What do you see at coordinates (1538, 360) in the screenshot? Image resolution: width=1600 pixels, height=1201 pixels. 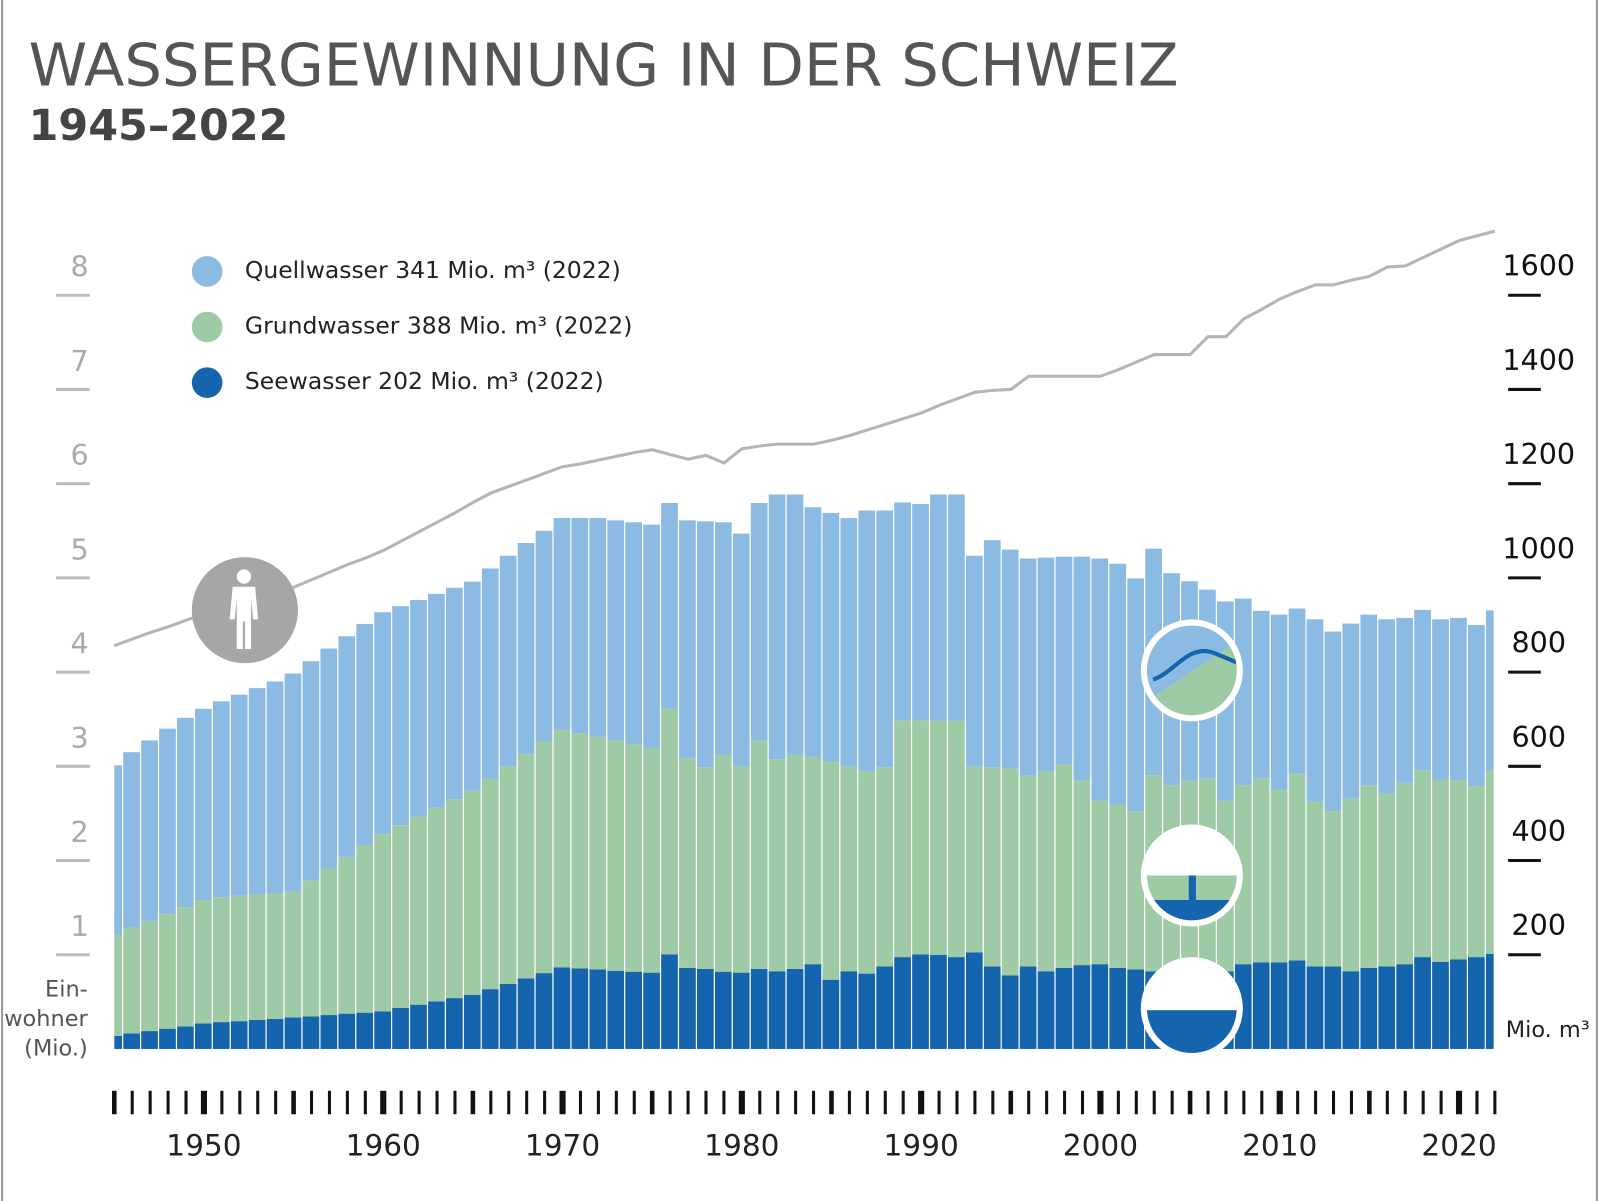 I see `y2-tick-label: 1400` at bounding box center [1538, 360].